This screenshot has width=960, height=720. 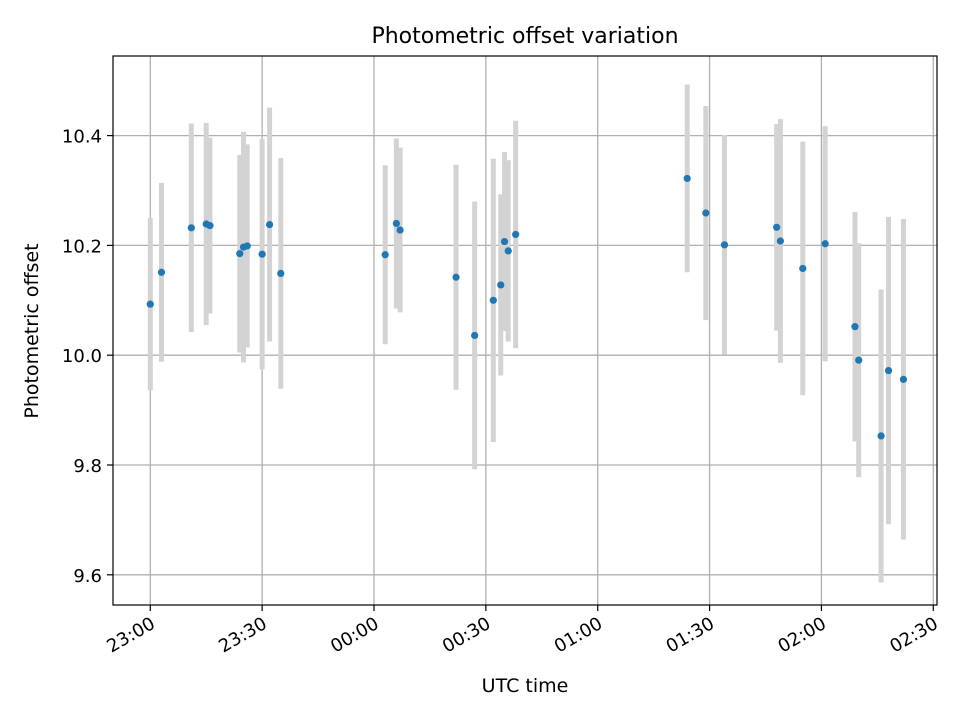 What do you see at coordinates (524, 36) in the screenshot?
I see `chart-title: Photometric offset variation` at bounding box center [524, 36].